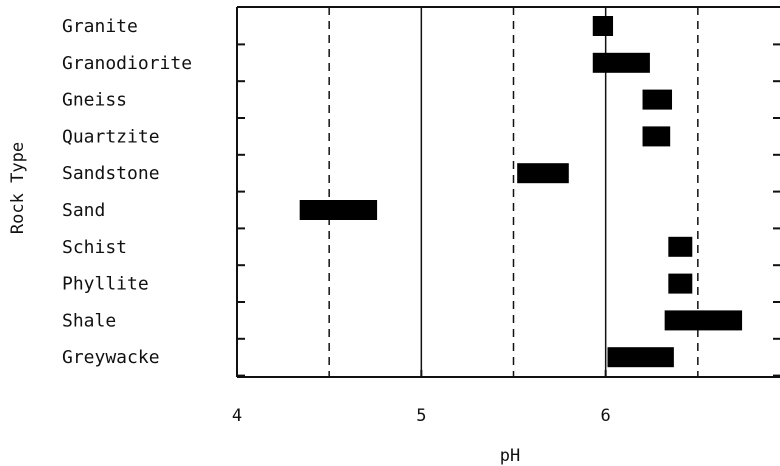 The height and width of the screenshot is (466, 780). I want to click on category-label: Greywacke, so click(111, 357).